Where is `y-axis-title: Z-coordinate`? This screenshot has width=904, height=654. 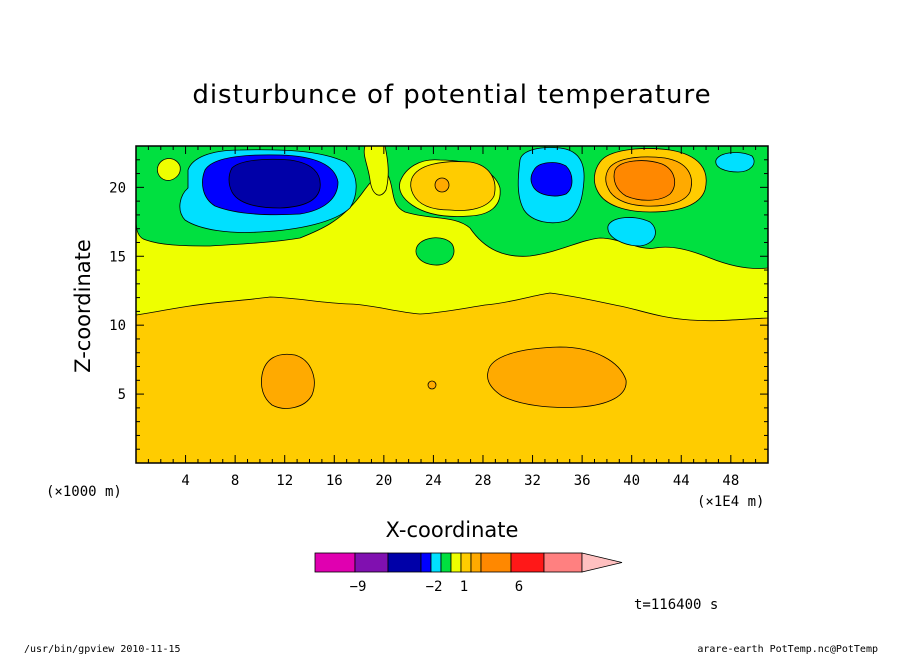 y-axis-title: Z-coordinate is located at coordinates (83, 306).